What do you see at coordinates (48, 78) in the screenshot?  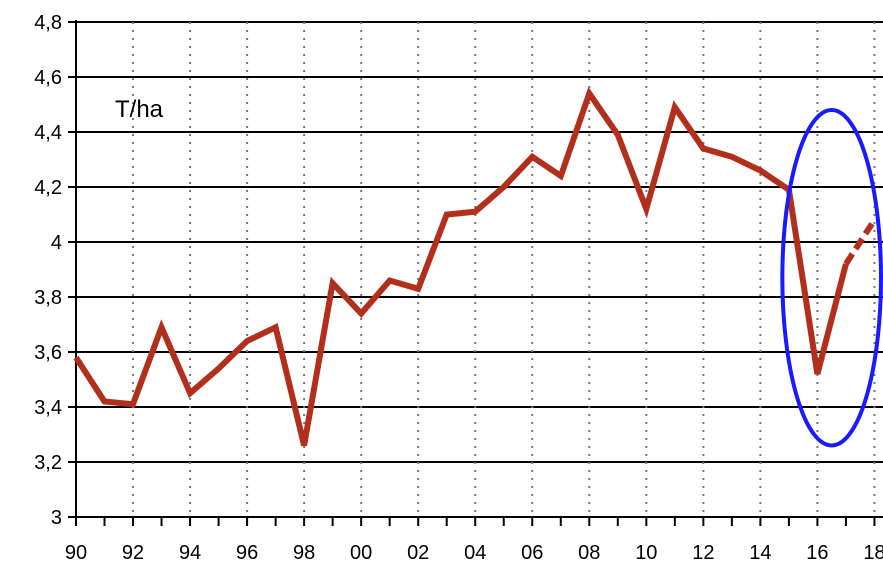 I see `y-tick-label: 4,6` at bounding box center [48, 78].